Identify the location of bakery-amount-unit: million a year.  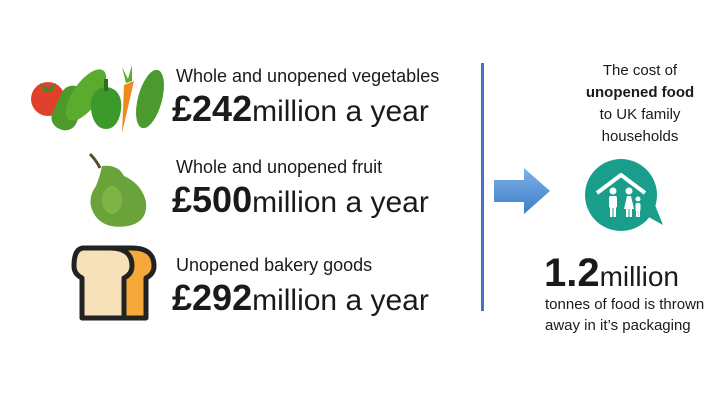
(340, 300).